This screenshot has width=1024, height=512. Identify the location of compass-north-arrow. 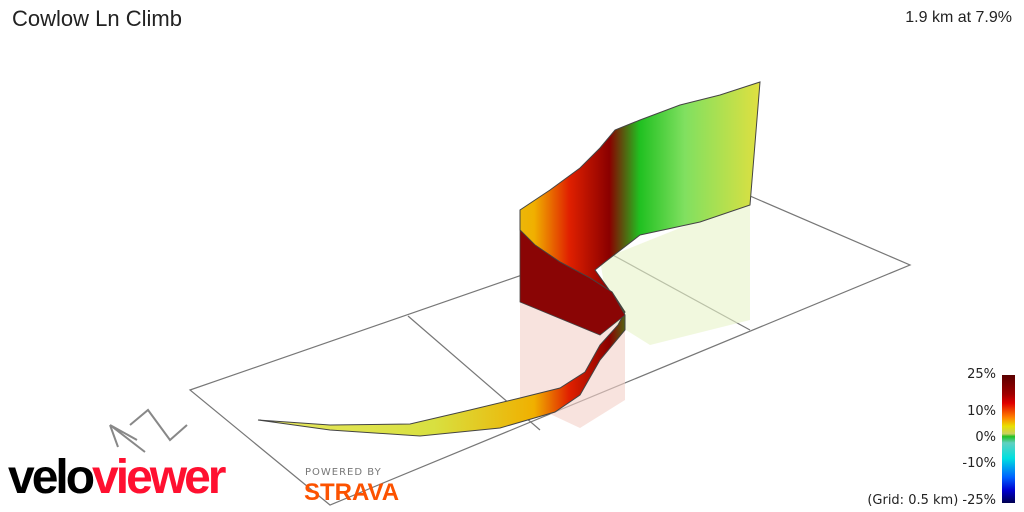
(148, 430).